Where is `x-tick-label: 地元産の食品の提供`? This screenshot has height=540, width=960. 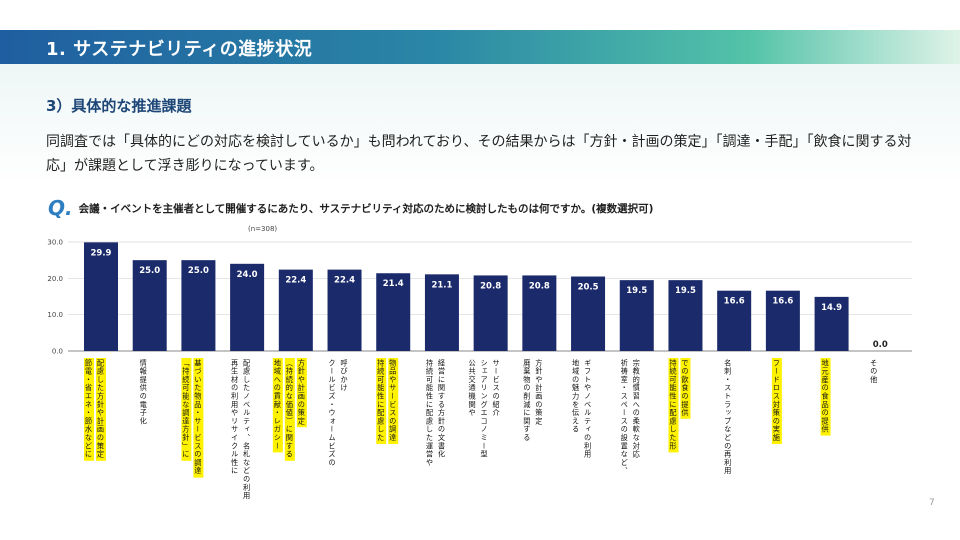
x-tick-label: 地元産の食品の提供 is located at coordinates (825, 395).